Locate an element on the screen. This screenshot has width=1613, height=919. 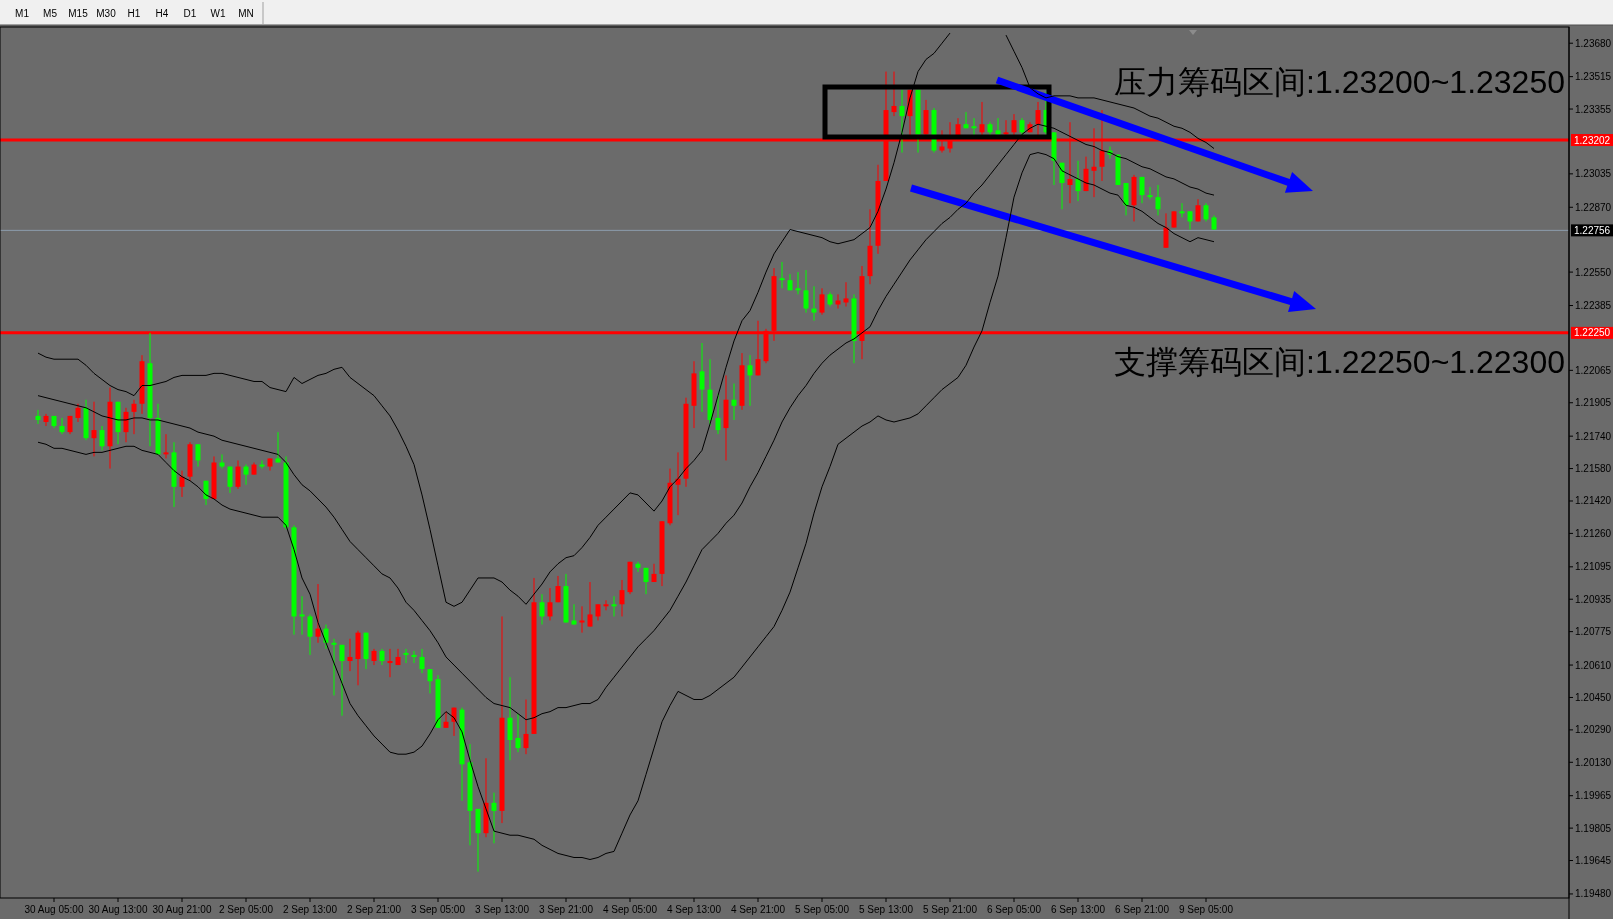
y-tick-label: 1.19480 is located at coordinates (1593, 894).